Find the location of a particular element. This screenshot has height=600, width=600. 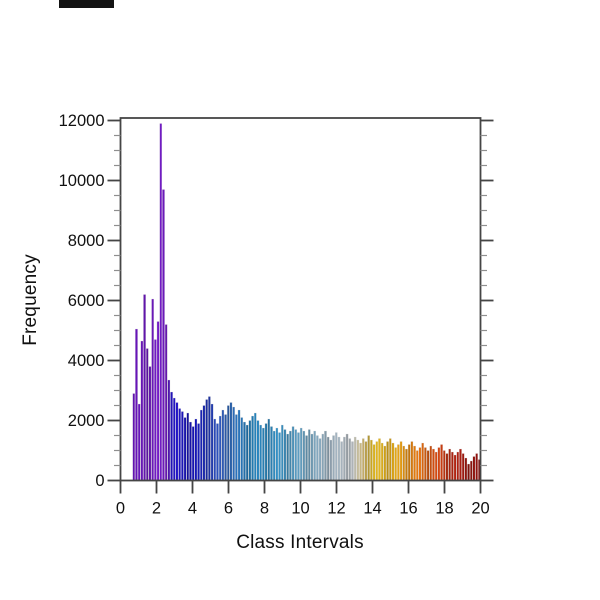

y-tick-label: 12000 is located at coordinates (82, 121).